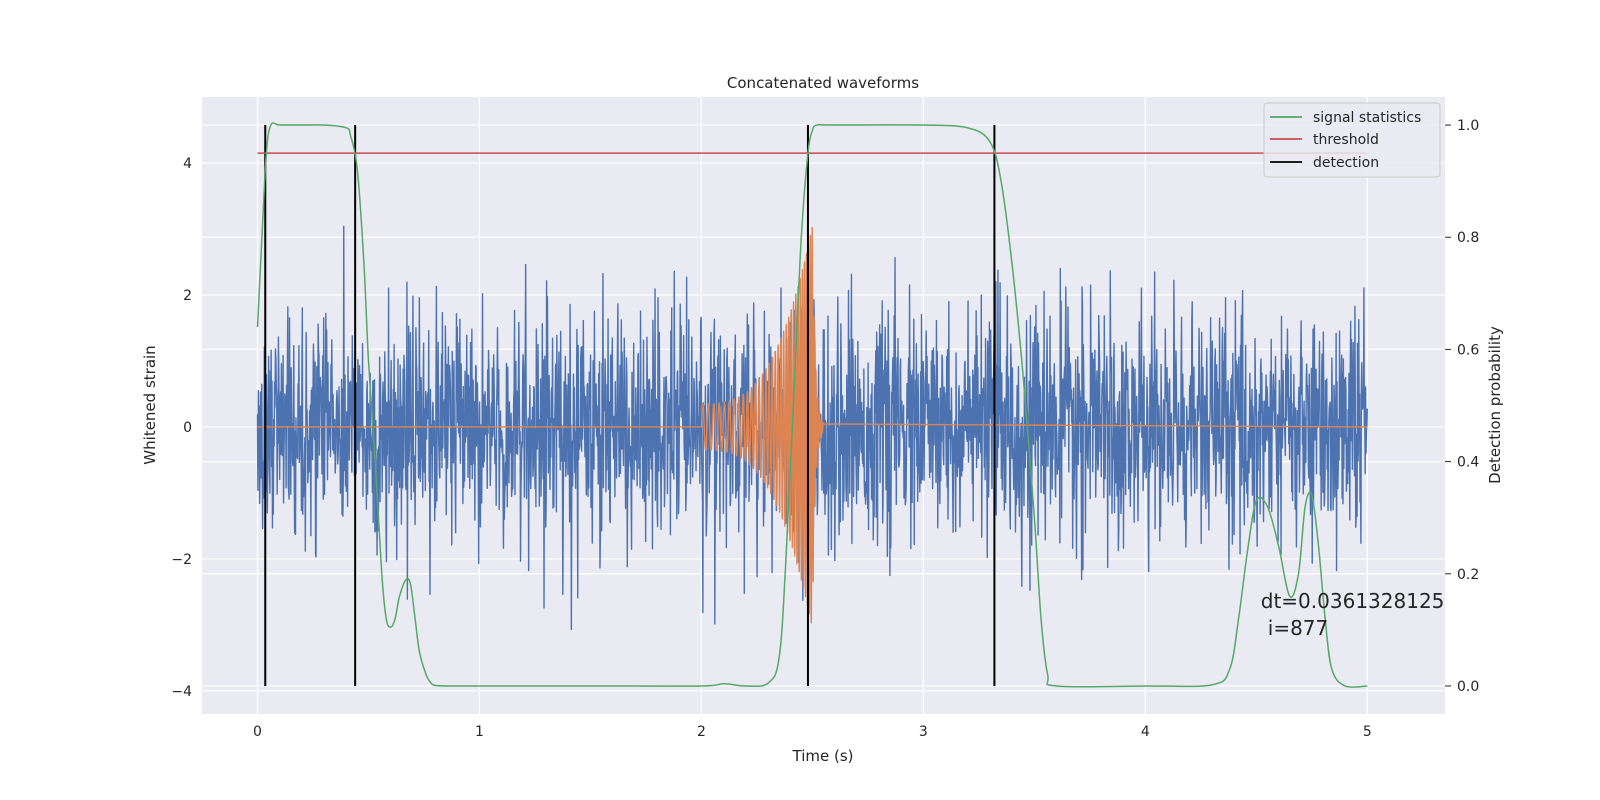 The width and height of the screenshot is (1600, 800). Describe the element at coordinates (150, 404) in the screenshot. I see `y-axis-label: Whitened strain` at that location.